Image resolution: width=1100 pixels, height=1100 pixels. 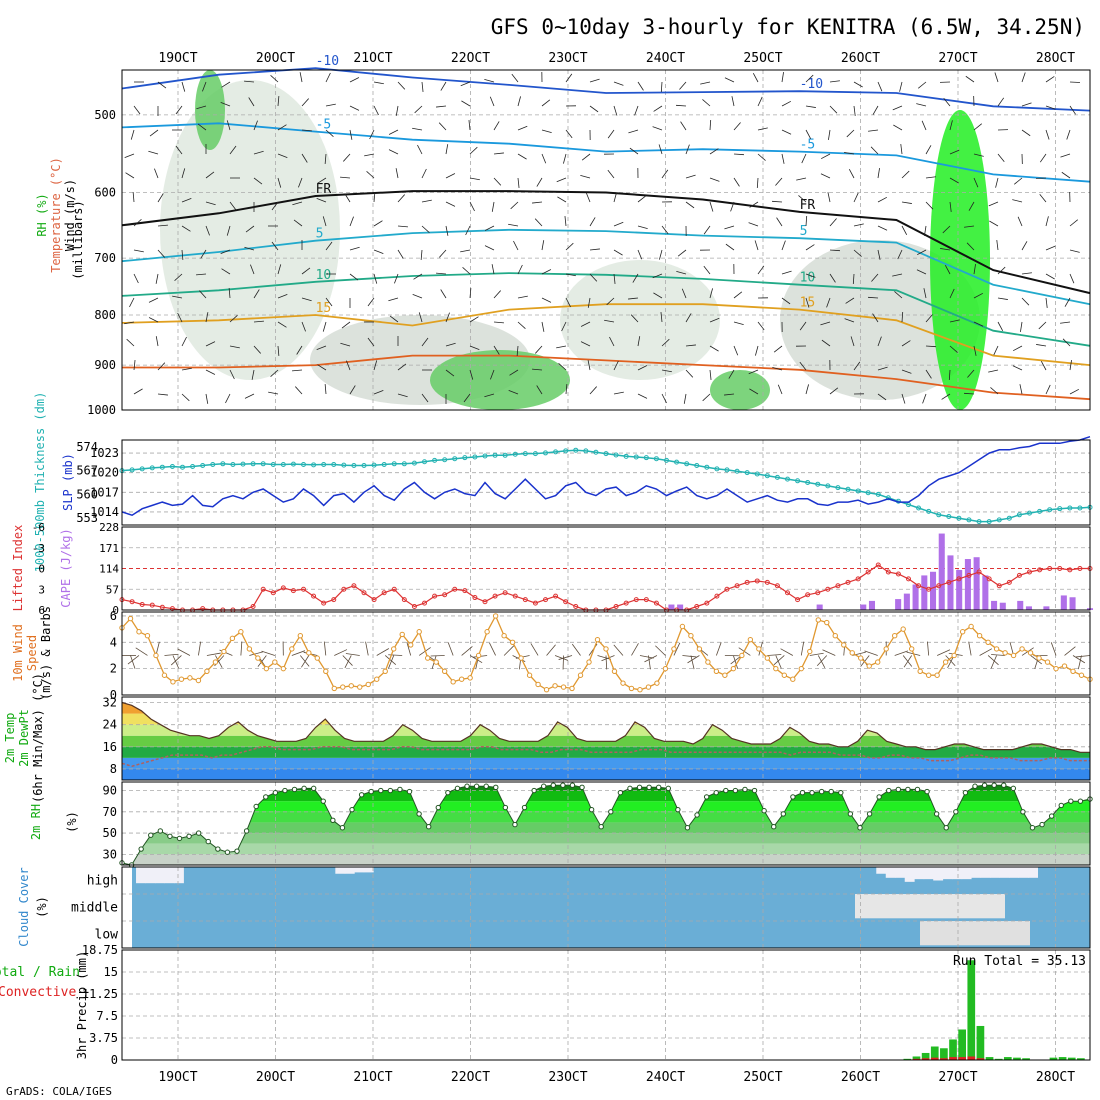 I want to click on top-date-label: 23OCT, so click(x=567, y=58).